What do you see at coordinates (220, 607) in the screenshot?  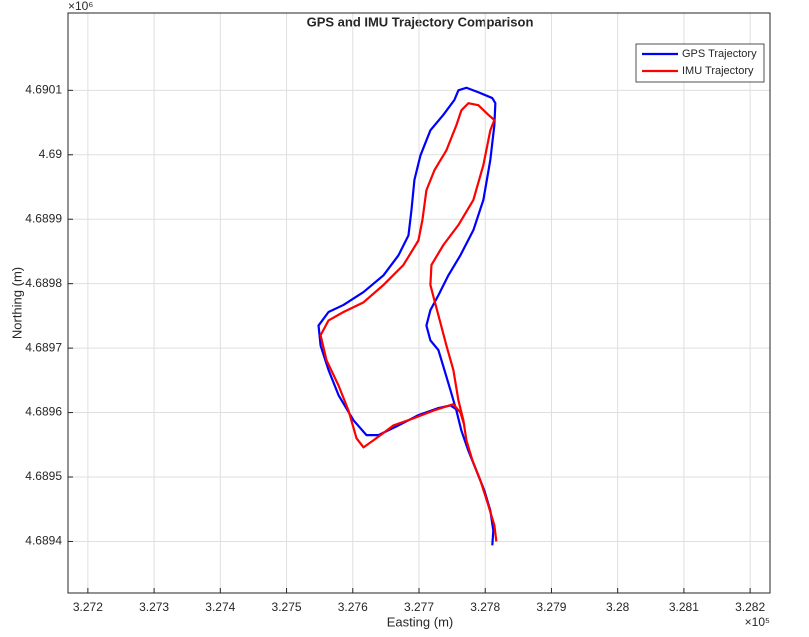 I see `x-tick-label: 3.274` at bounding box center [220, 607].